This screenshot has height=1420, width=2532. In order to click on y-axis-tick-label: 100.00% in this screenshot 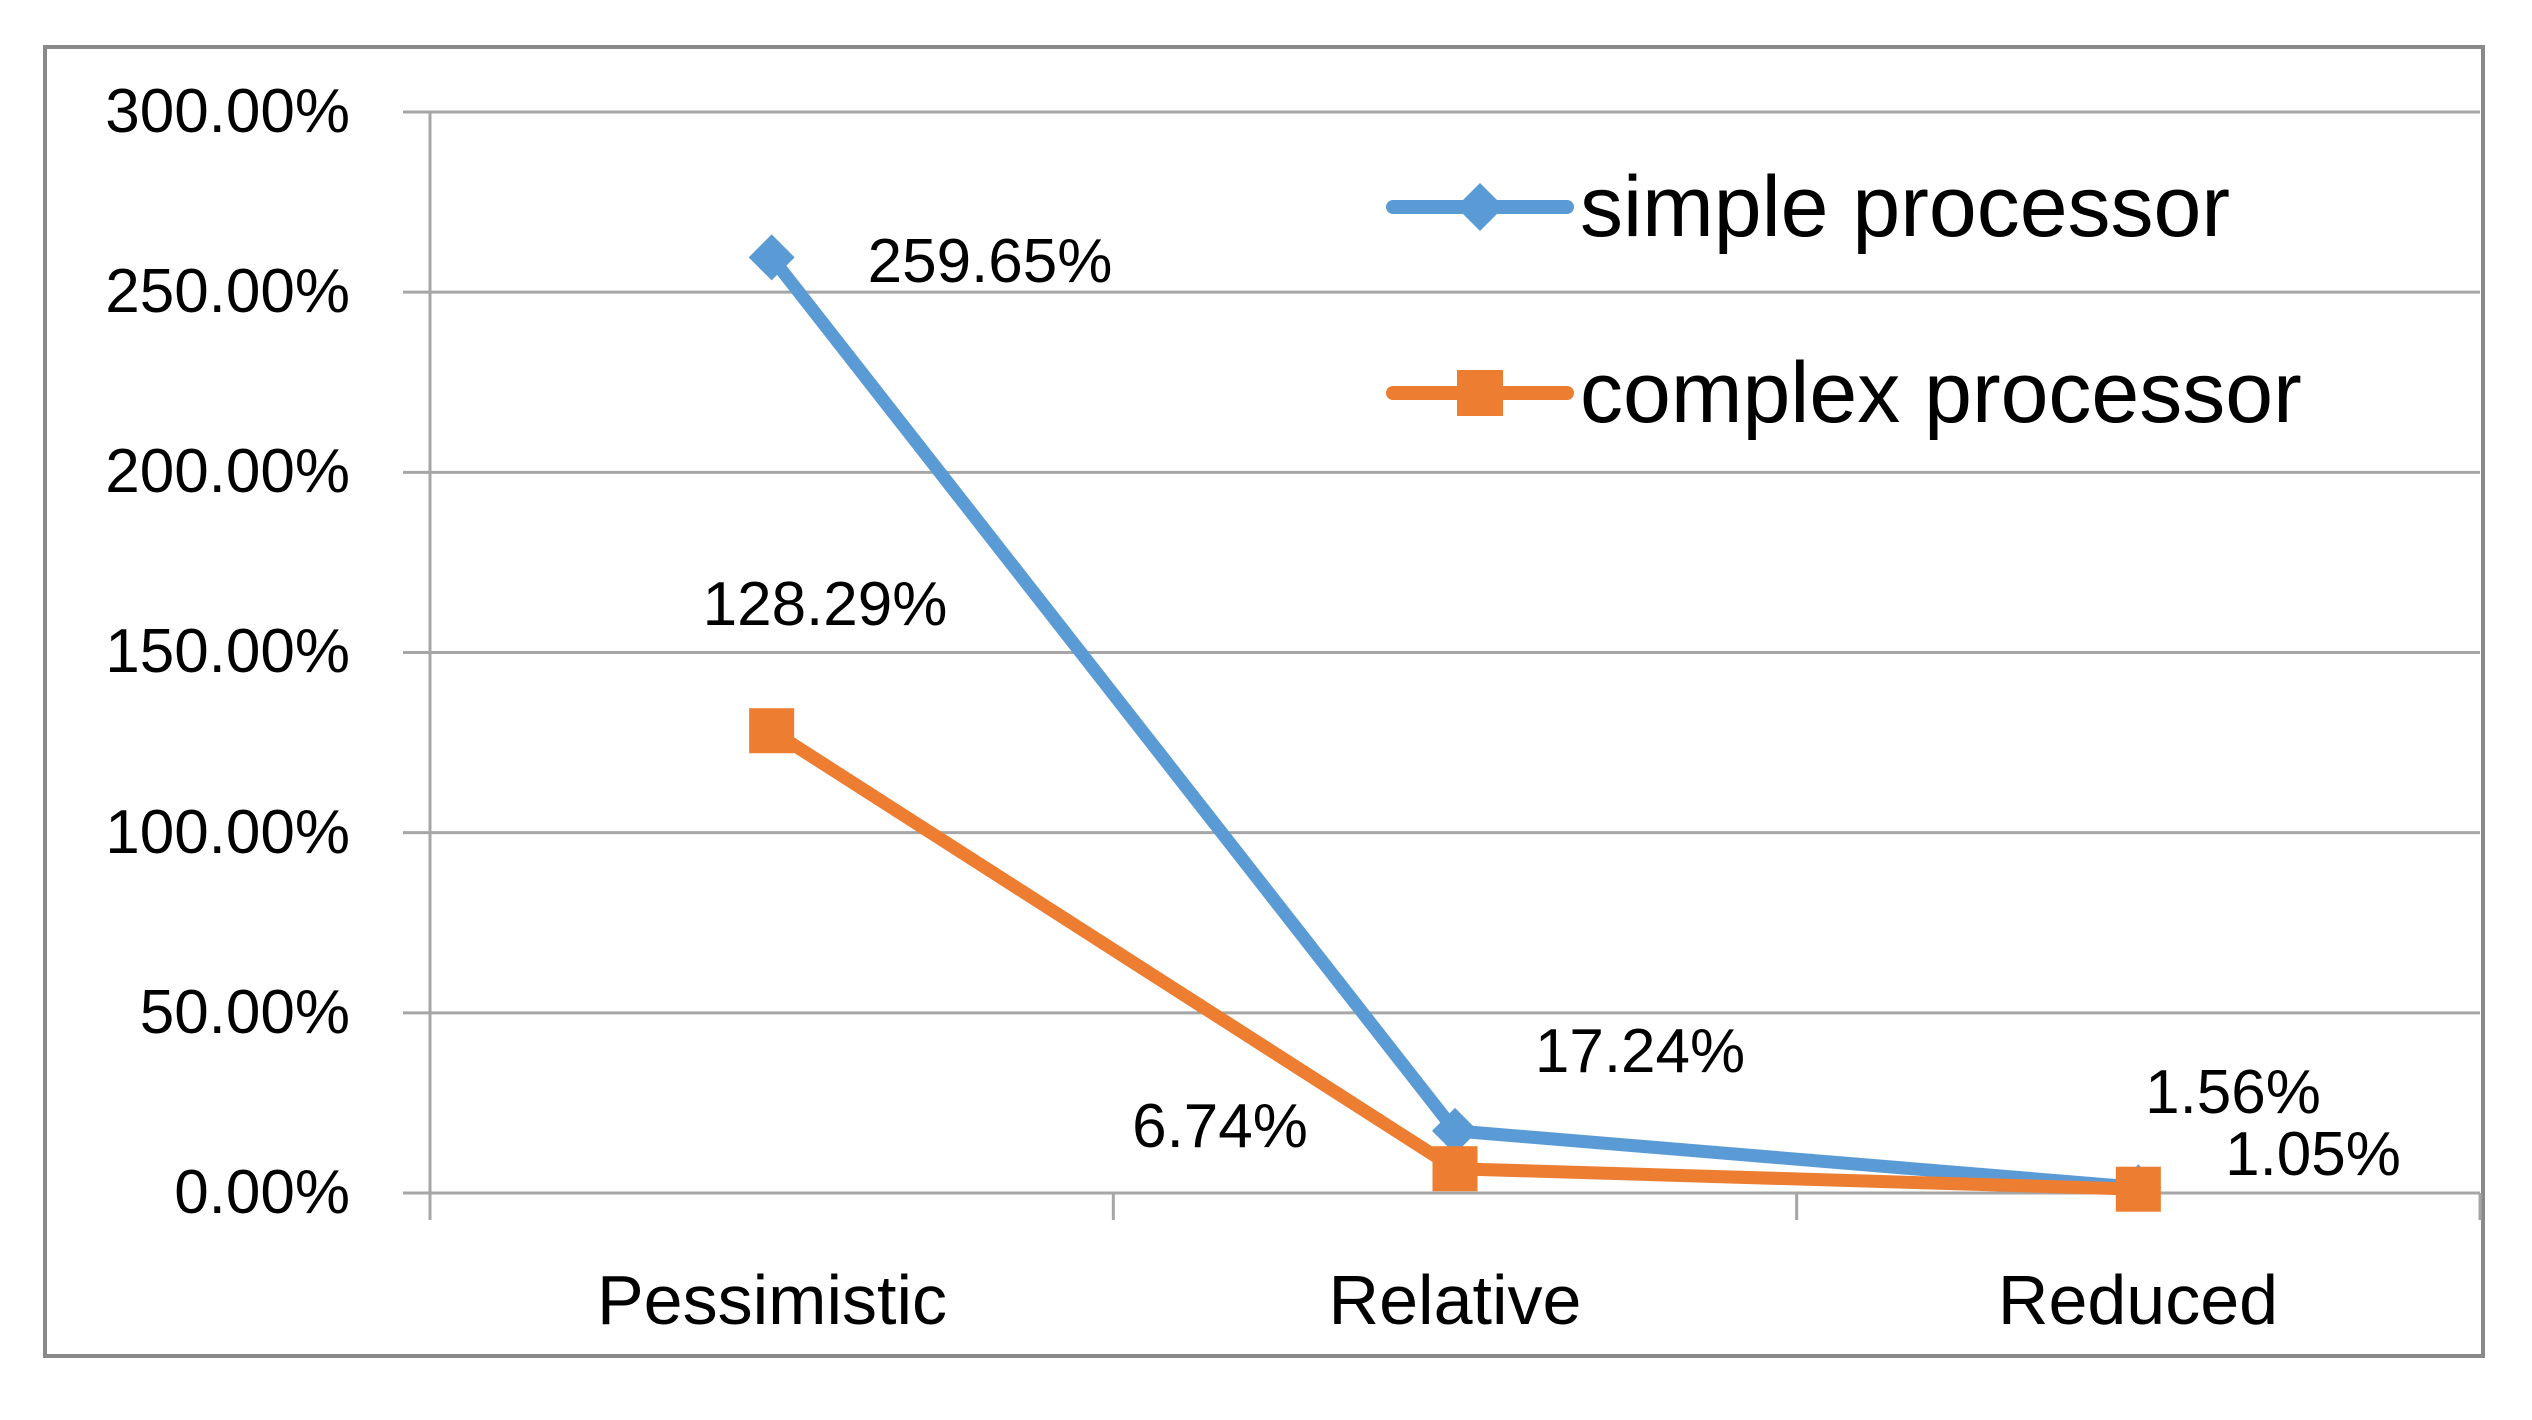, I will do `click(227, 832)`.